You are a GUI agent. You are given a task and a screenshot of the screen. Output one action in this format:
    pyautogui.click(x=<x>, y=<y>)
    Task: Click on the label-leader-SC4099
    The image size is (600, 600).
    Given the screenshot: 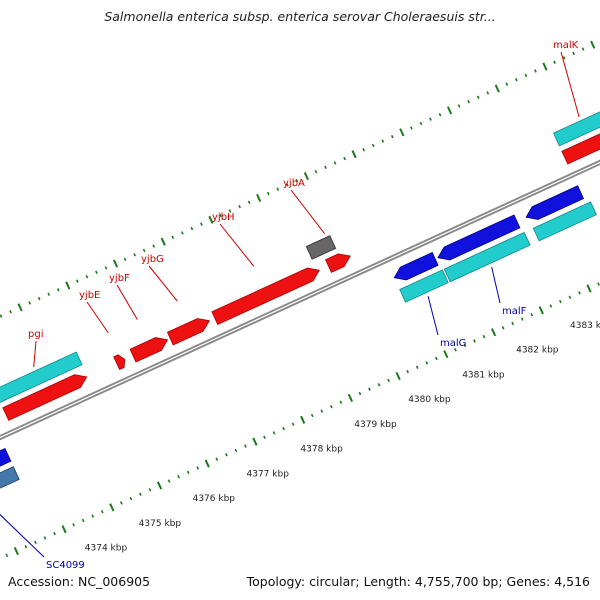 What is the action you would take?
    pyautogui.click(x=22, y=535)
    